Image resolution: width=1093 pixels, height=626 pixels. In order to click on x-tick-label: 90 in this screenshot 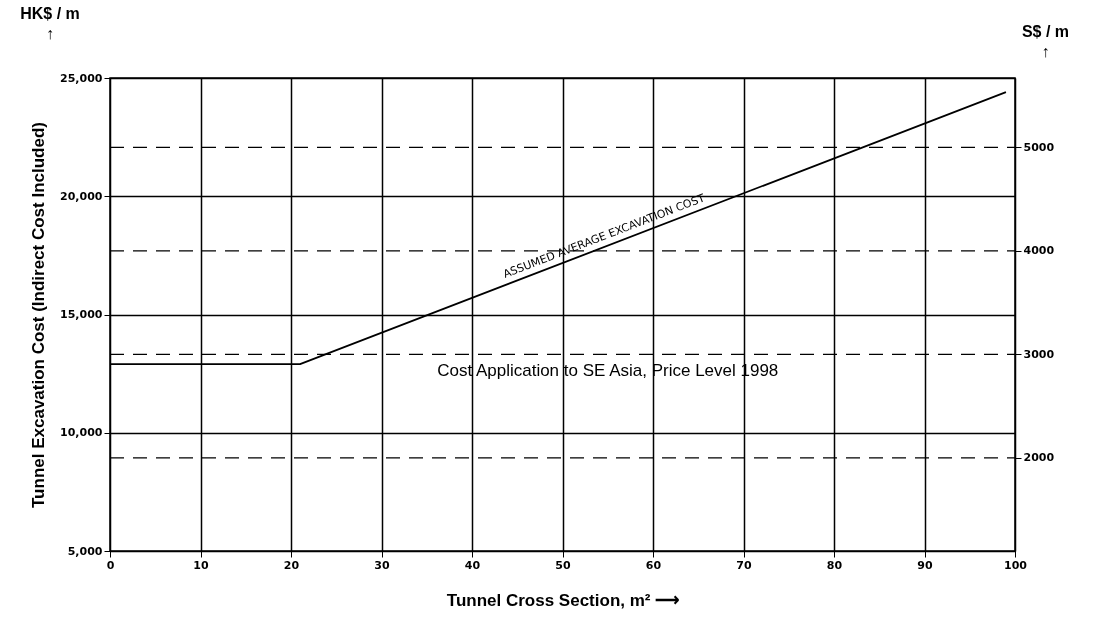, I will do `click(925, 565)`.